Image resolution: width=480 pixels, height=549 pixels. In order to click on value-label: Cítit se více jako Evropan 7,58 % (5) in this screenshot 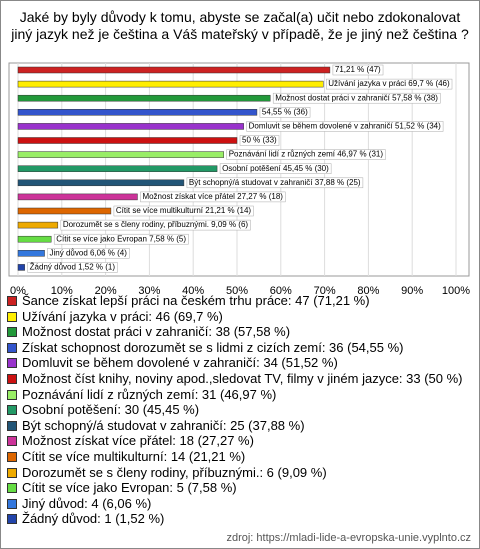, I will do `click(121, 238)`.